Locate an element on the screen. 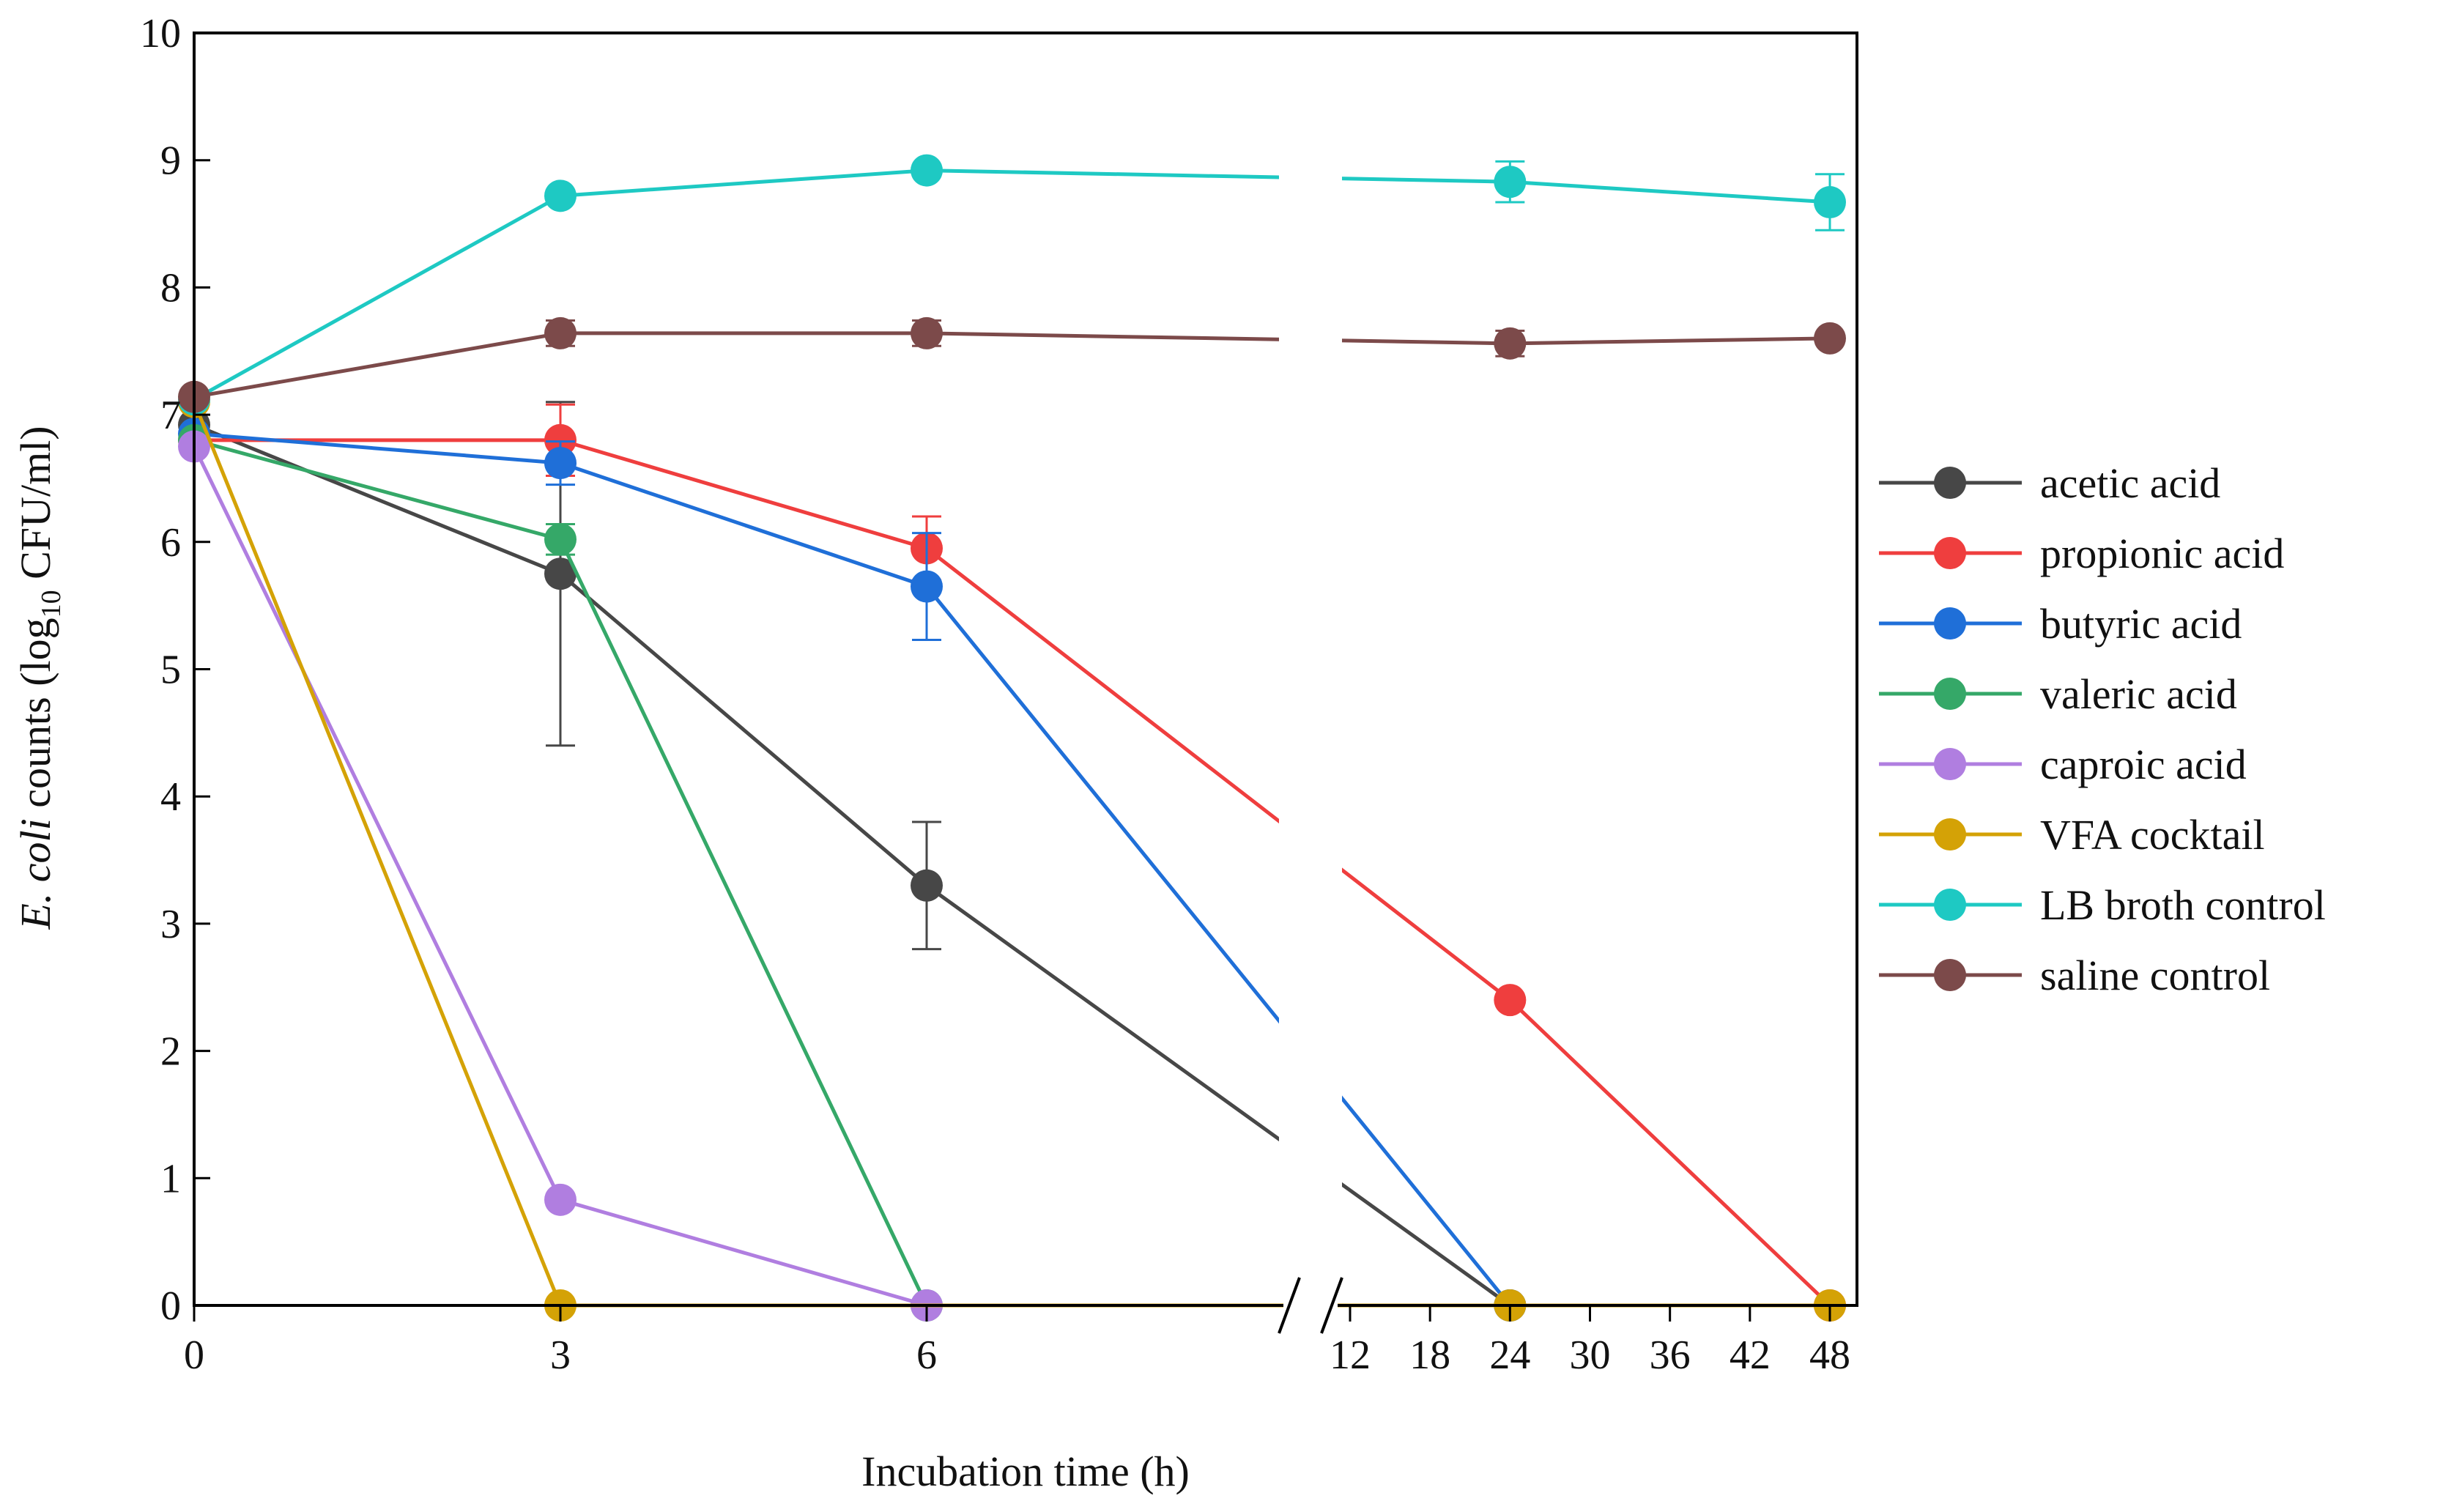 The image size is (2443, 1512). legend-item: propionic acid is located at coordinates (2081, 553).